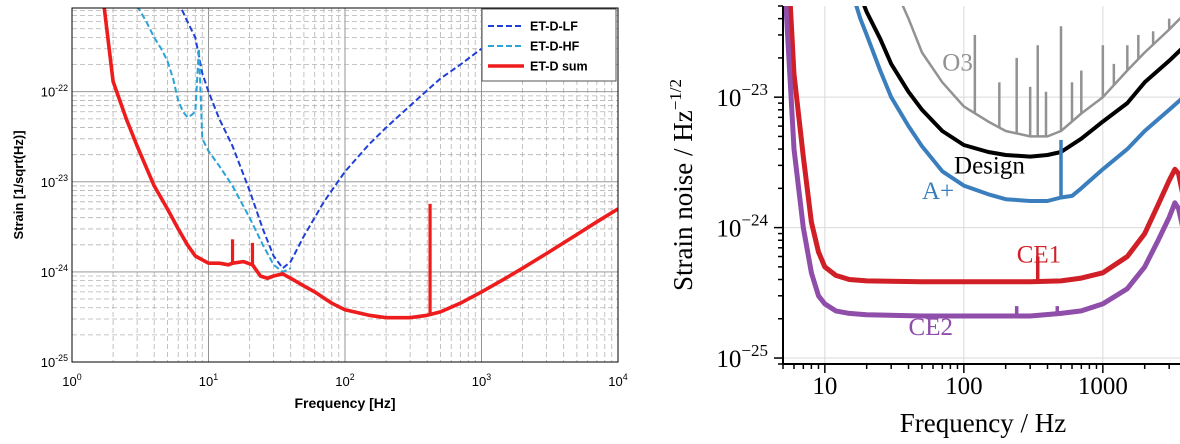 The width and height of the screenshot is (1180, 444). I want to click on right-y-tick-label: 10−23, so click(742, 96).